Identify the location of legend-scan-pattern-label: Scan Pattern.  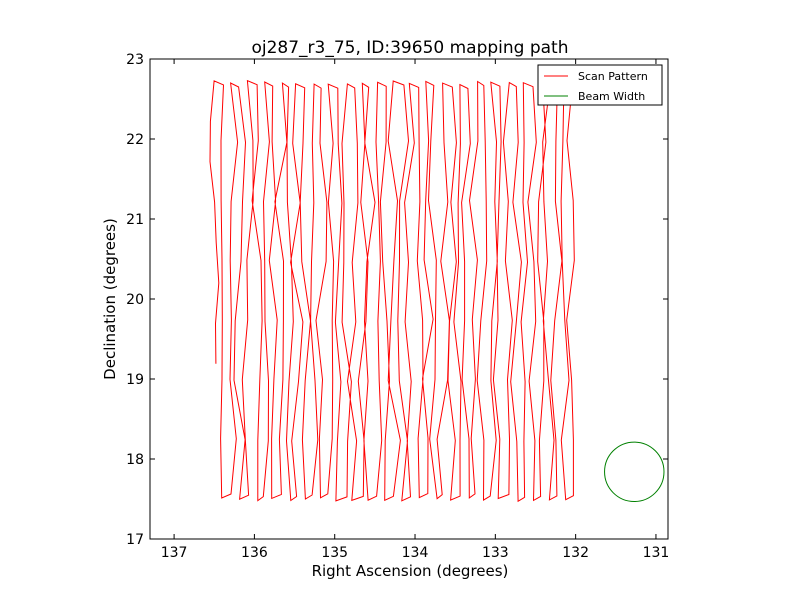
(613, 76).